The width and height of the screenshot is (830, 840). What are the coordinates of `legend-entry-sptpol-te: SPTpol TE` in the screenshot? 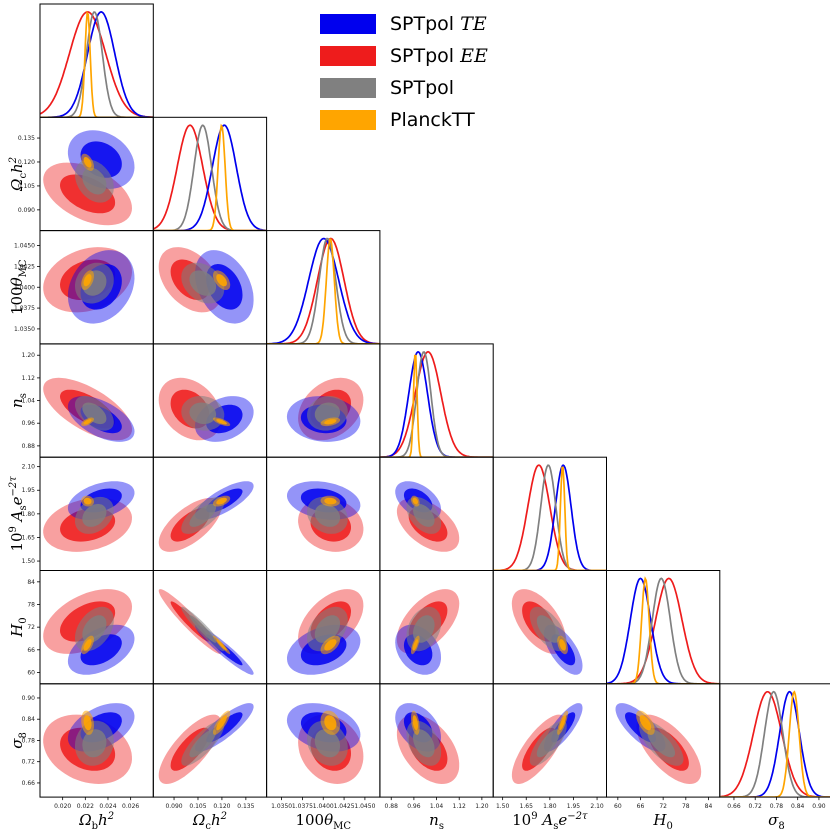 It's located at (403, 24).